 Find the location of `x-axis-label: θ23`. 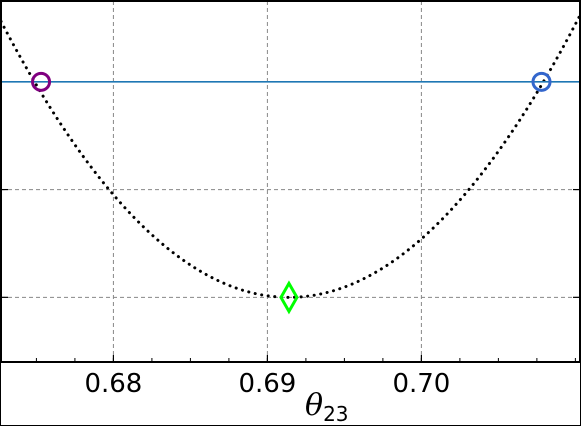

x-axis-label: θ23 is located at coordinates (327, 407).